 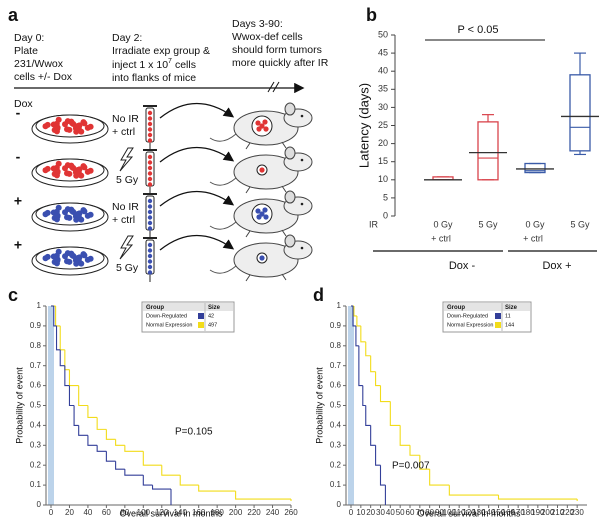 I want to click on step-text-part: inject 1 x 10, so click(x=140, y=65).